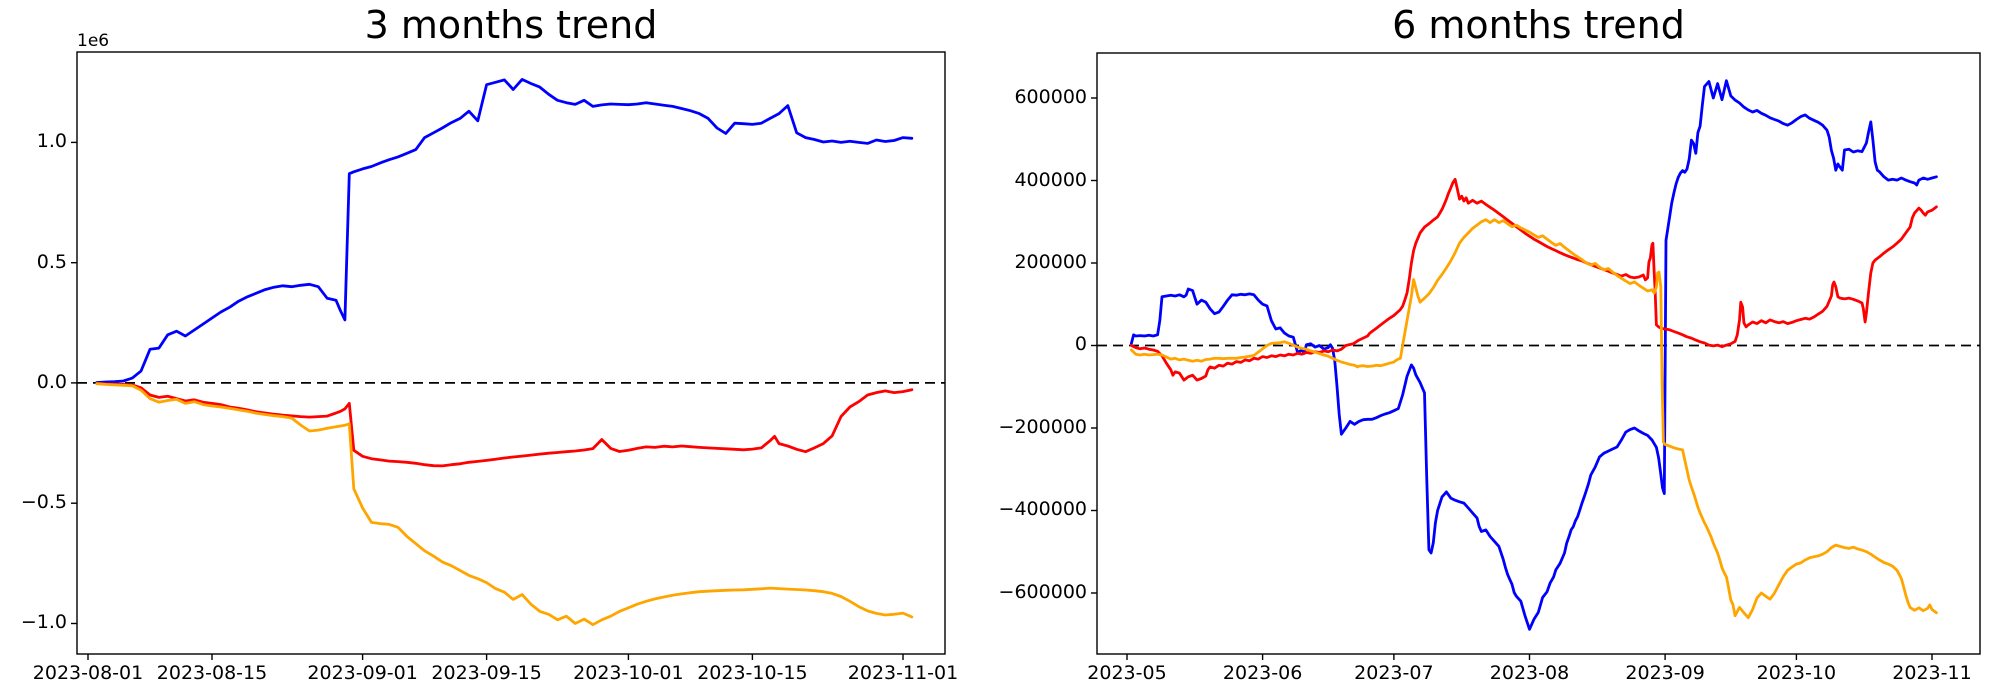 The width and height of the screenshot is (2000, 700). I want to click on y-tick-label: 0.5, so click(51, 261).